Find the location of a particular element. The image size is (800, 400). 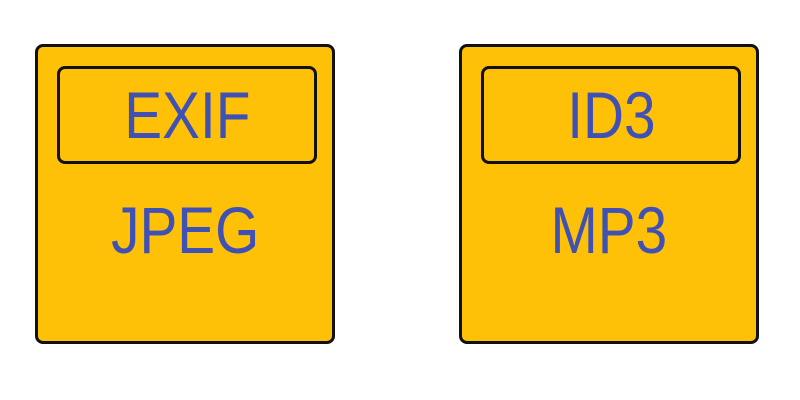

exif-label: EXIF is located at coordinates (187, 115).